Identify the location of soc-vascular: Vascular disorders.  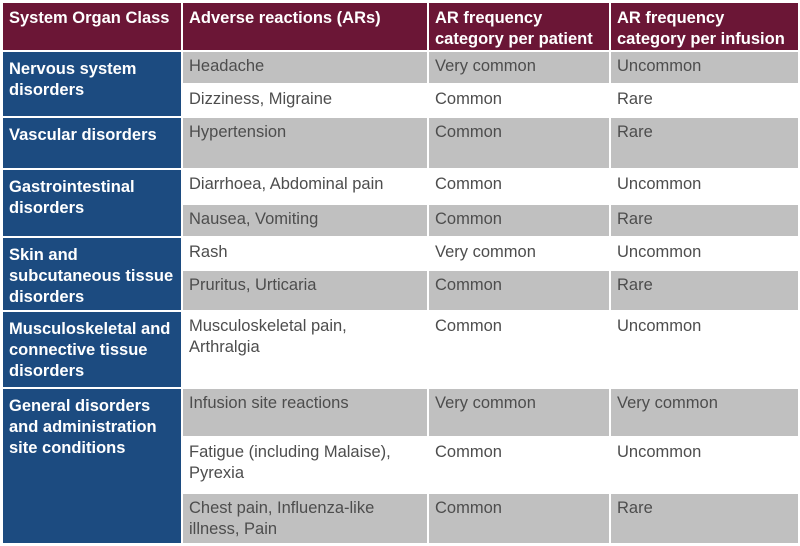
(92, 143).